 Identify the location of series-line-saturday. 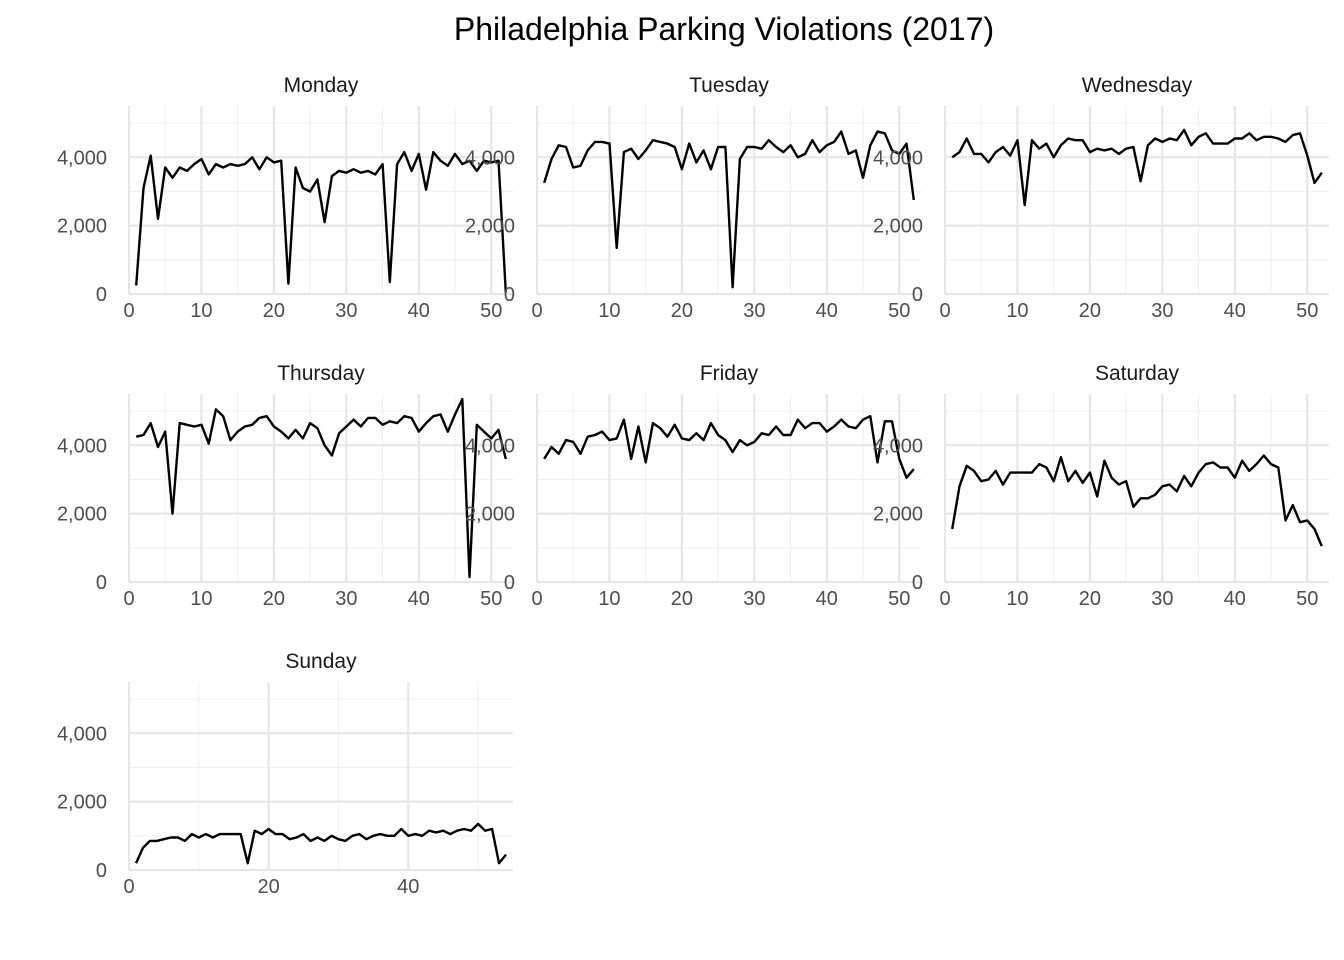
(1137, 500).